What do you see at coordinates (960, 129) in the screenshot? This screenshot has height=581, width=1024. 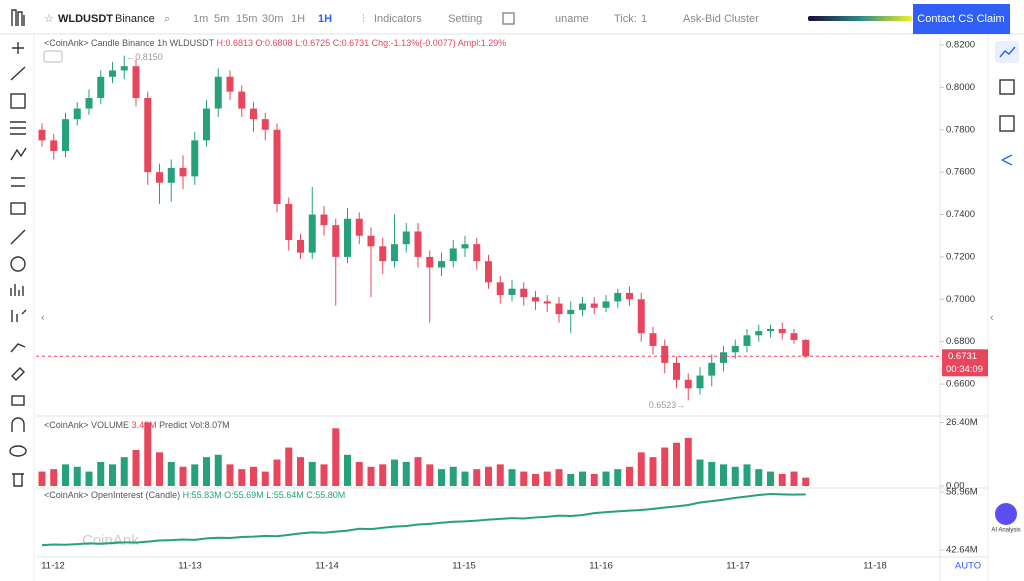 I see `y-tick-label: 0.7800` at bounding box center [960, 129].